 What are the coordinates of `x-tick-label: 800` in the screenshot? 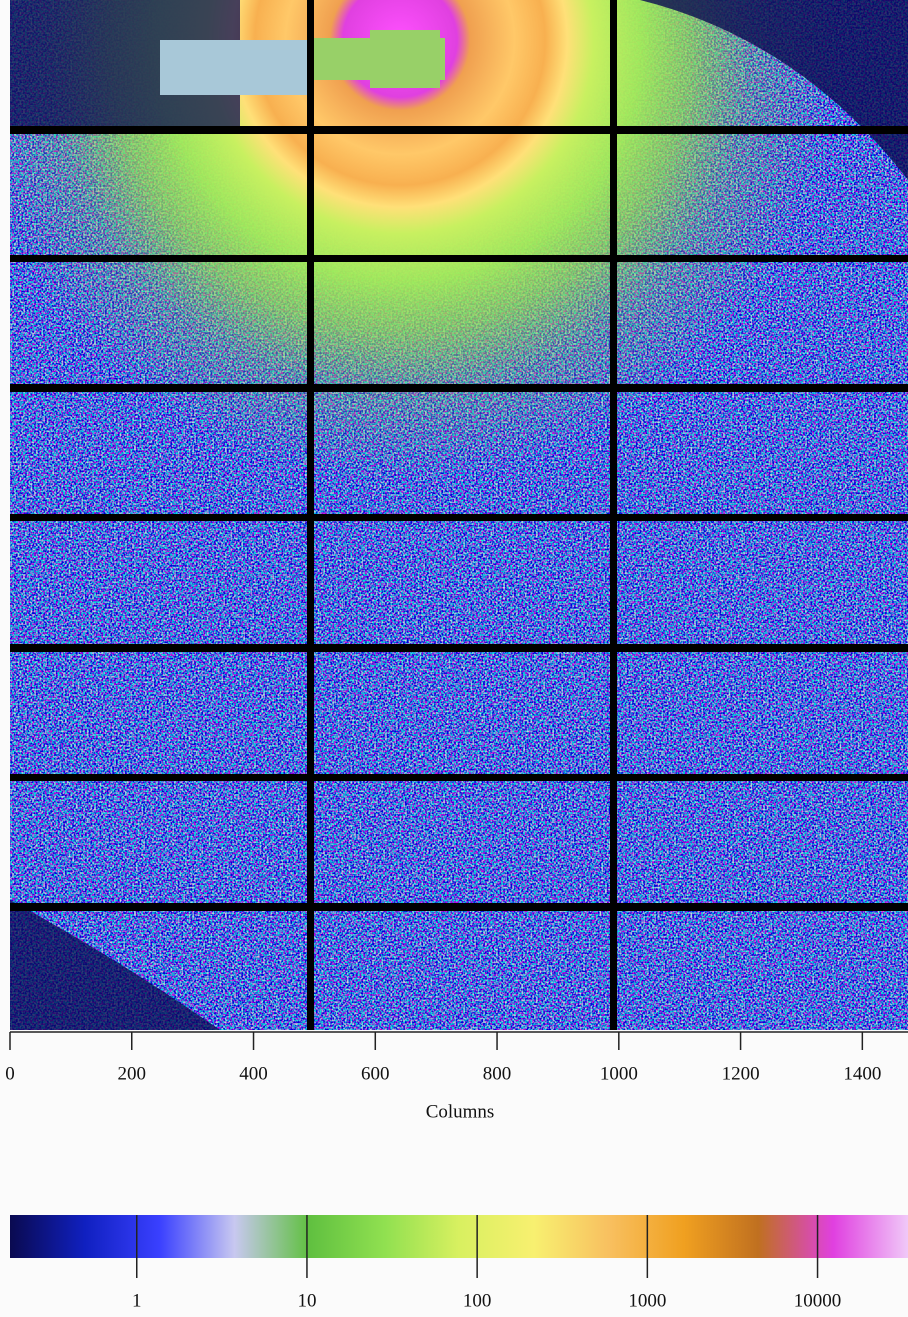 It's located at (497, 1073).